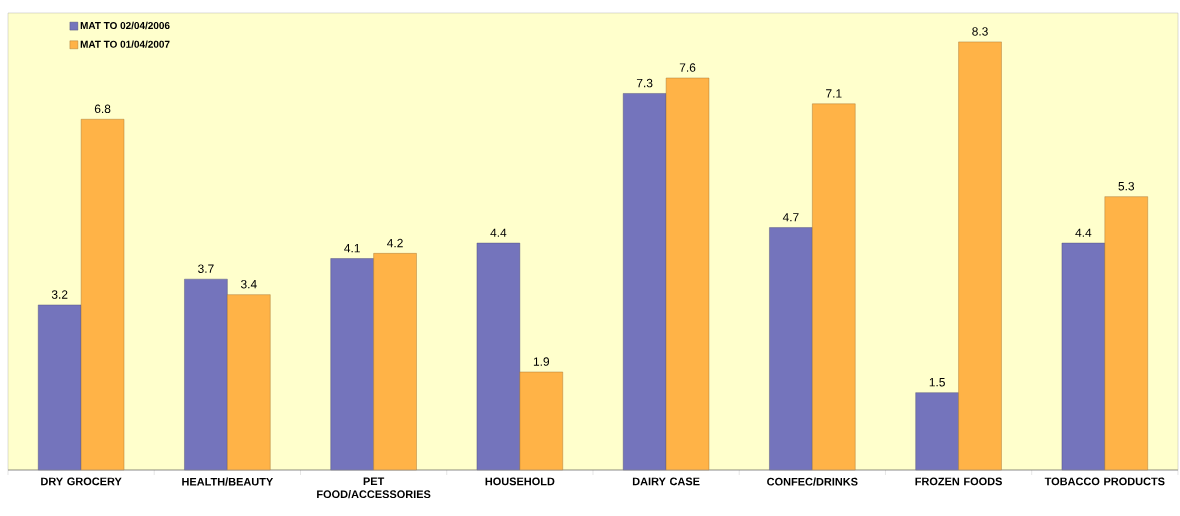 Image resolution: width=1180 pixels, height=516 pixels. Describe the element at coordinates (1126, 186) in the screenshot. I see `data-label: 5.3` at that location.